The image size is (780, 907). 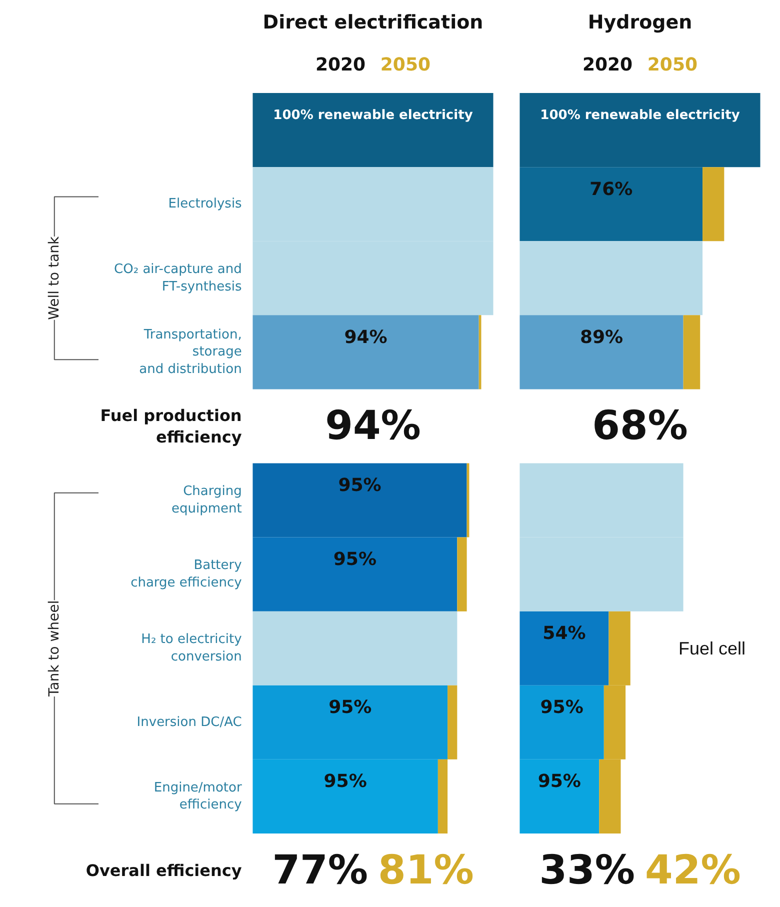 I want to click on y-tick-label: Transportation, storage and distribution, so click(x=190, y=352).